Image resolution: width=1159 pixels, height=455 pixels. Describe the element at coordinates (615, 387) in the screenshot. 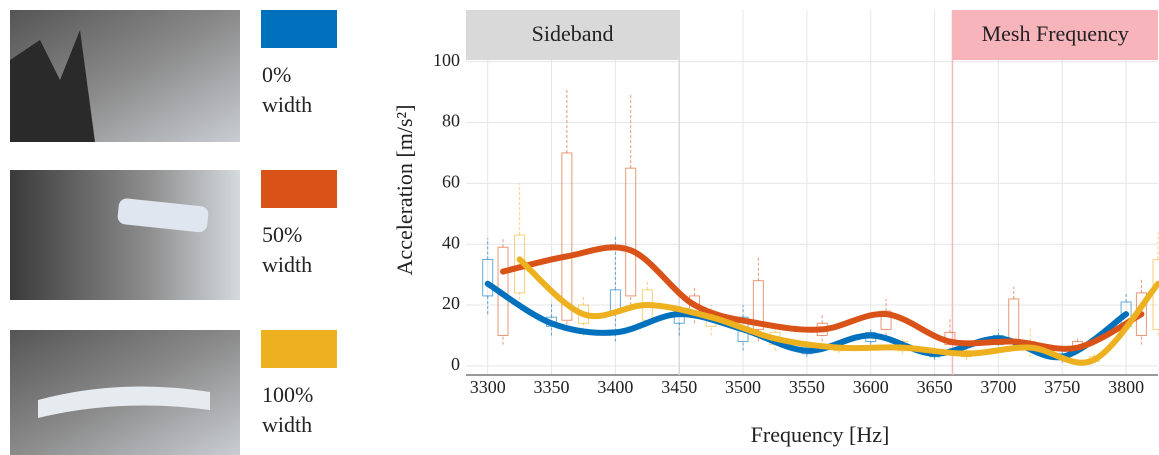

I see `x-tick-label: 3400` at that location.